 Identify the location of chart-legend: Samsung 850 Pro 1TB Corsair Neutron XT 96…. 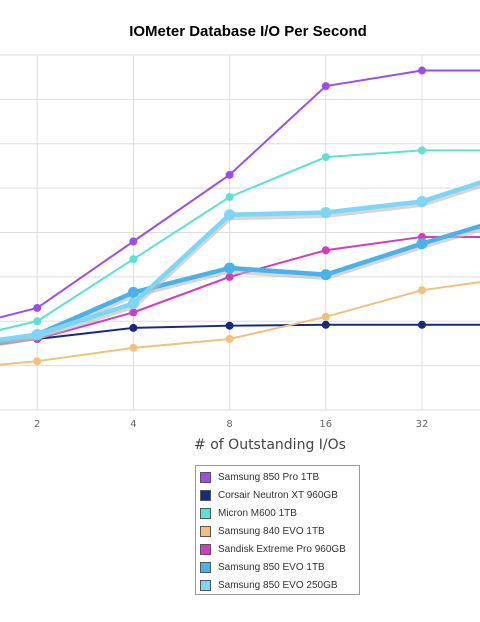
(277, 530).